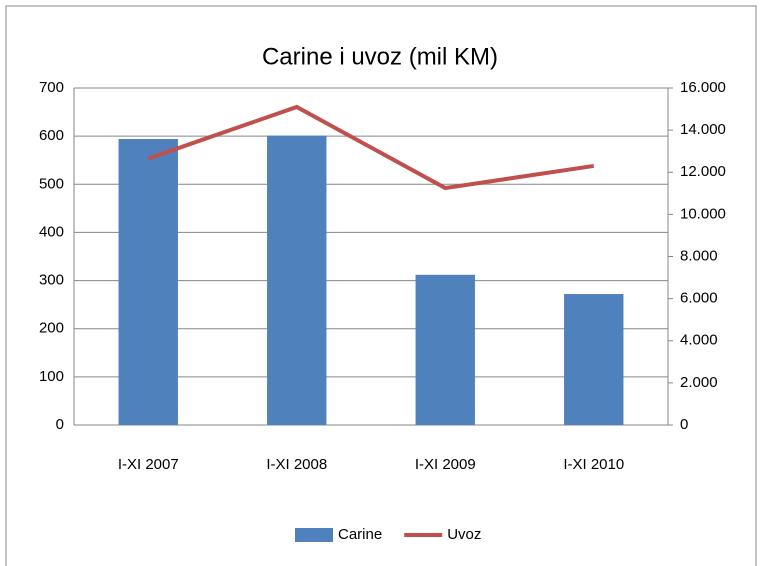 The image size is (764, 566). Describe the element at coordinates (371, 147) in the screenshot. I see `line` at that location.